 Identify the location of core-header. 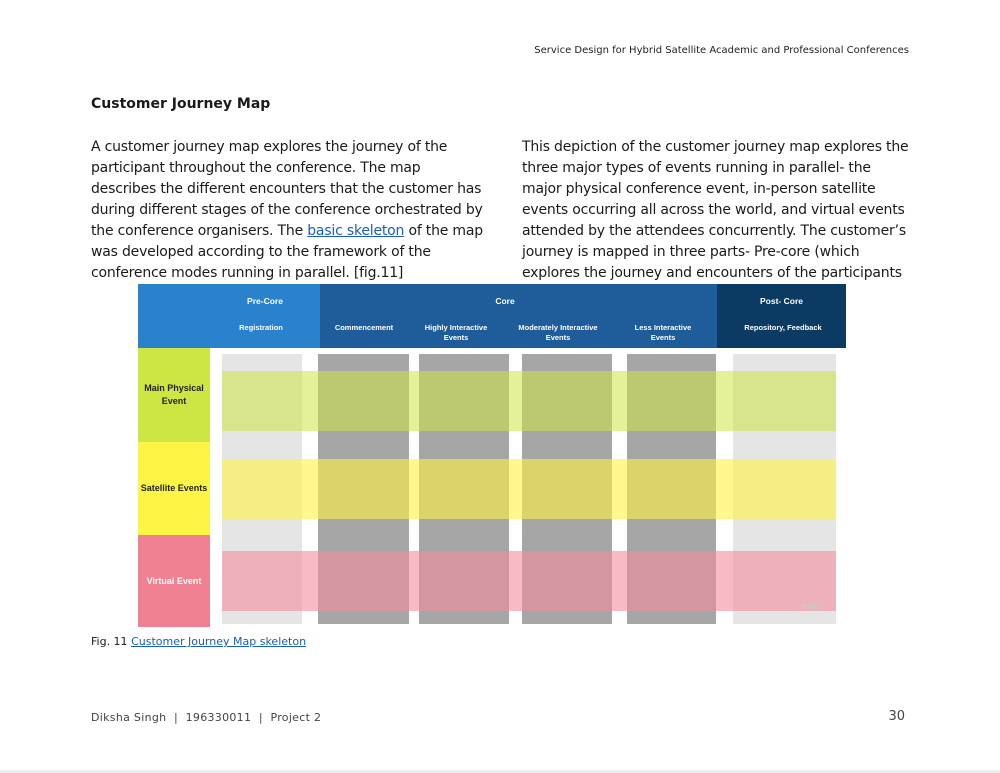
(518, 316).